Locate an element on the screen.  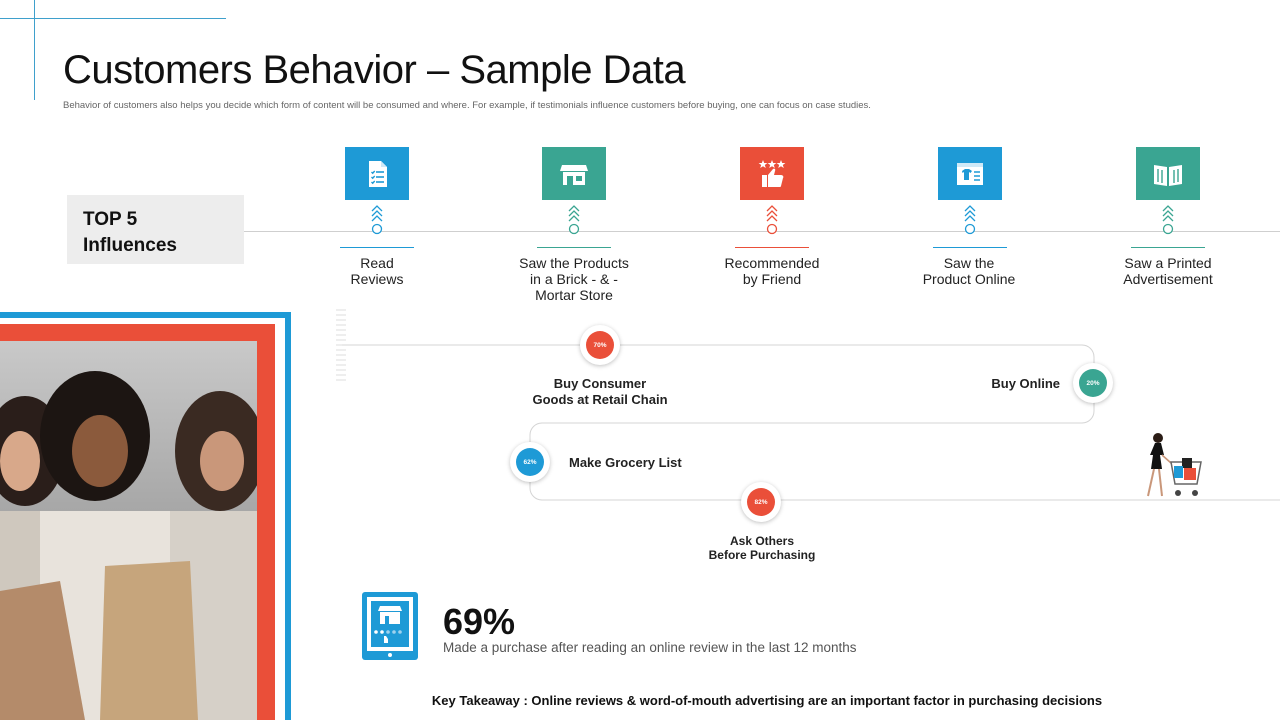
influence-label-line: Recommended is located at coordinates (772, 263).